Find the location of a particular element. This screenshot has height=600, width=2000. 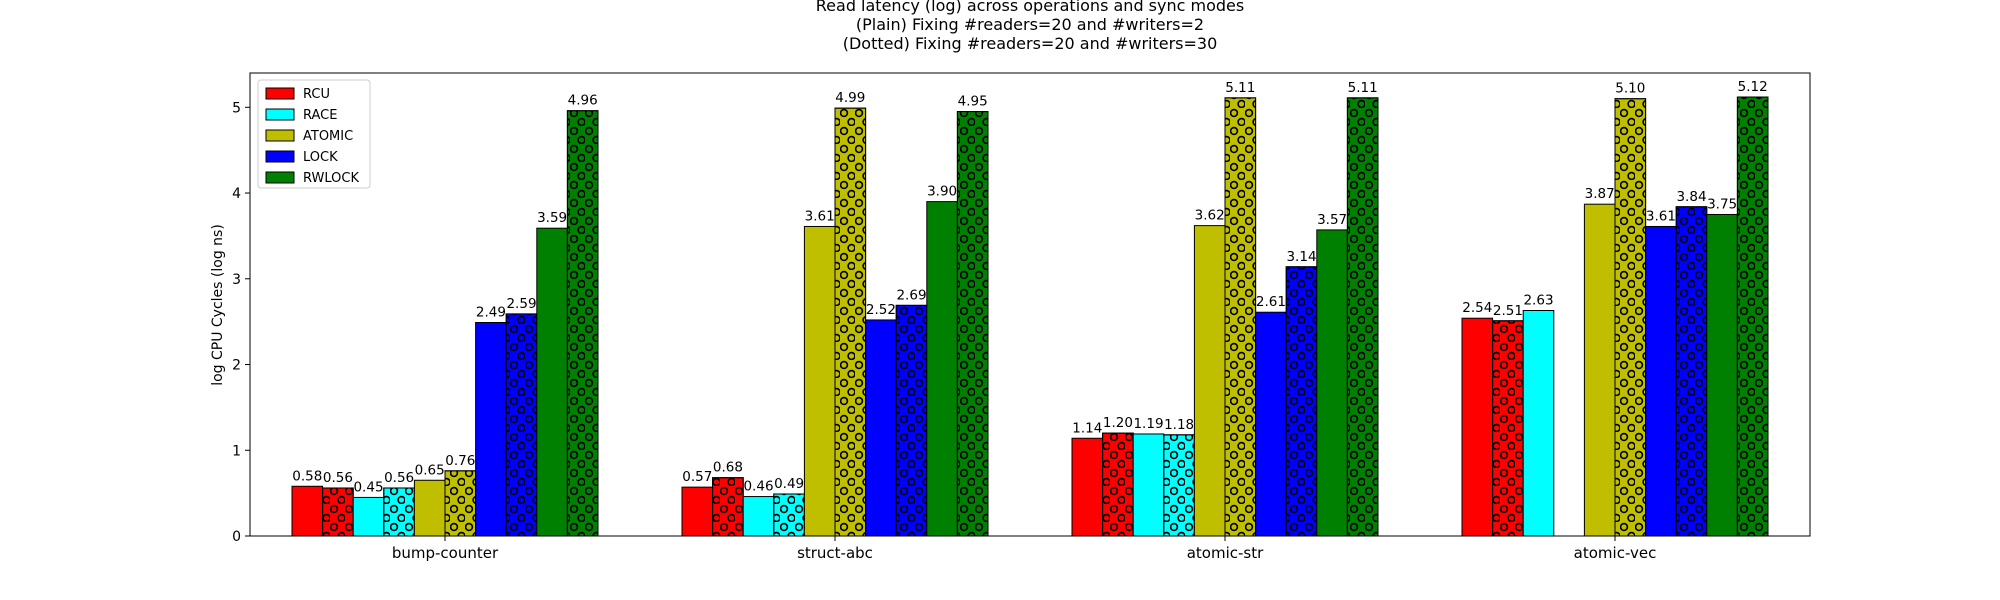

bar-hatch-rwlock-atomic-str is located at coordinates (1362, 317).